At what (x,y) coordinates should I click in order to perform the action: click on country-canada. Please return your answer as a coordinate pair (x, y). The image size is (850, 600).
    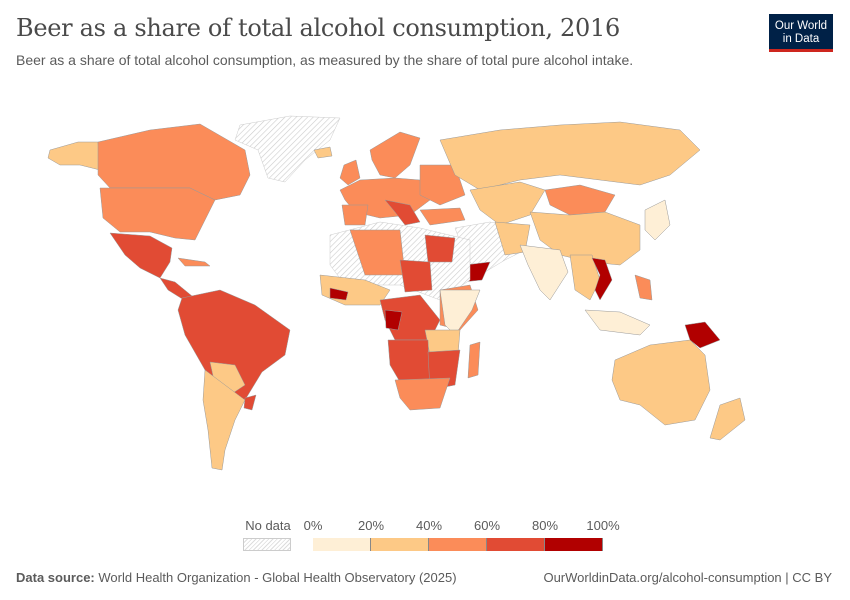
    Looking at the image, I should click on (174, 162).